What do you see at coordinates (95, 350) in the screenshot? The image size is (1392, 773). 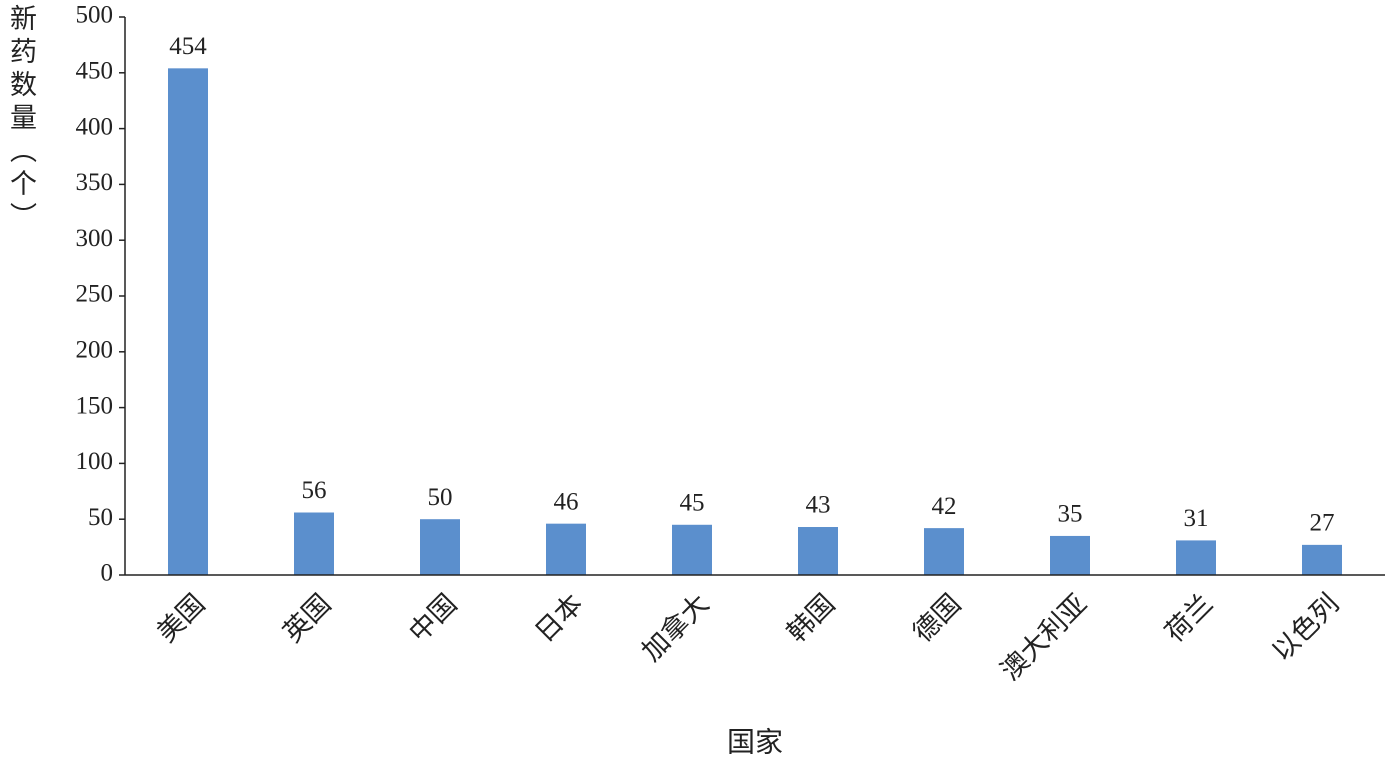 I see `y-tick-label: 200` at bounding box center [95, 350].